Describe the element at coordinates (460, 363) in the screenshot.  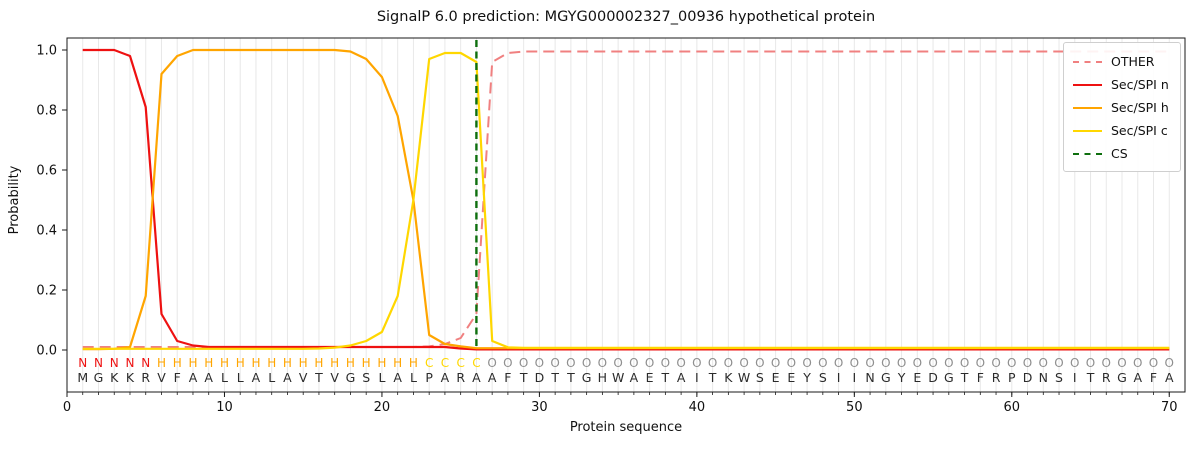
I see `region-label: C` at that location.